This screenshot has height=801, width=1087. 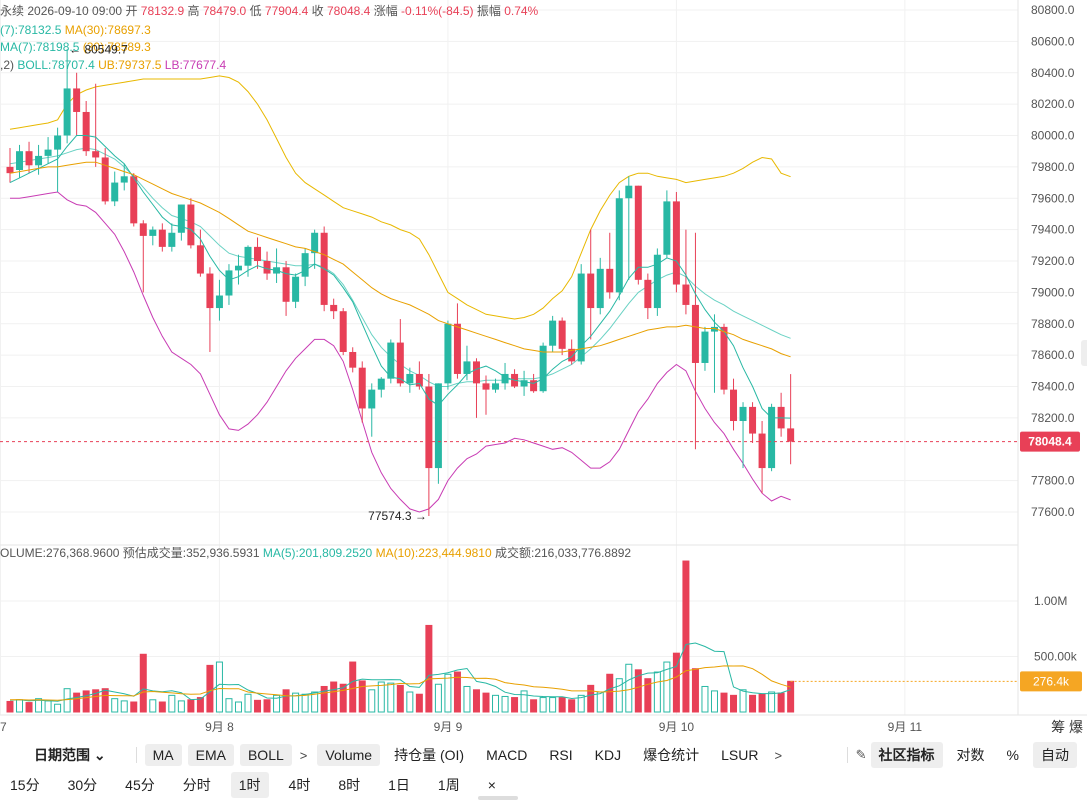 What do you see at coordinates (507, 755) in the screenshot?
I see `indicator-button-macd: MACD` at bounding box center [507, 755].